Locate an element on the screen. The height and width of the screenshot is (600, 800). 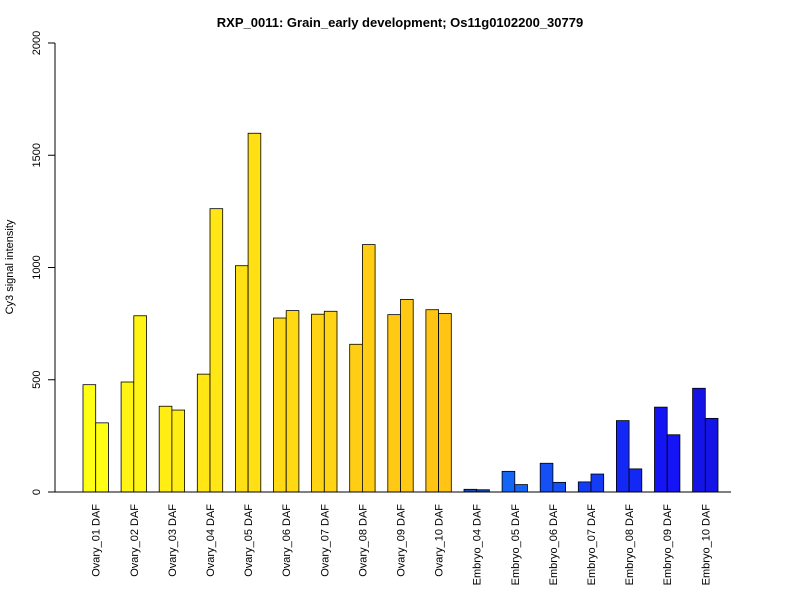
y-tick-label: 1000 is located at coordinates (37, 267).